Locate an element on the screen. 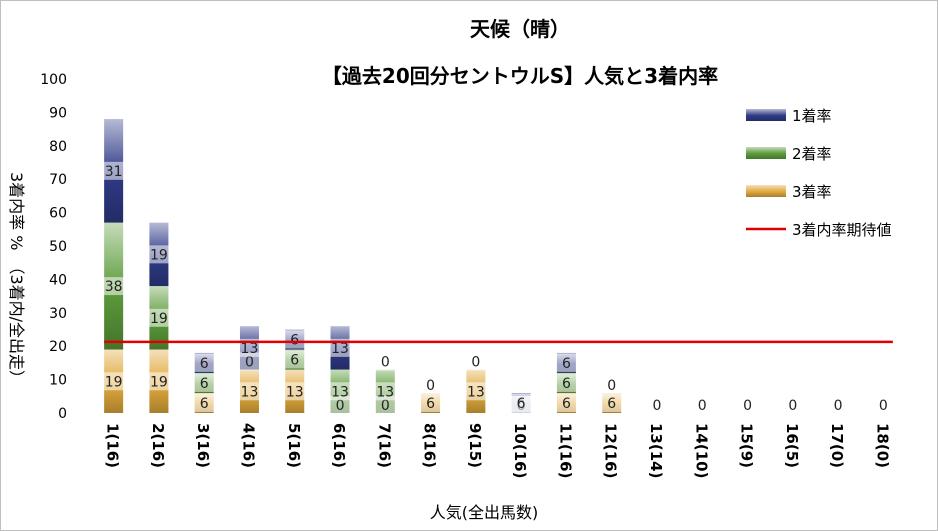 The height and width of the screenshot is (531, 938). y-tick-label: 100 is located at coordinates (53, 80).